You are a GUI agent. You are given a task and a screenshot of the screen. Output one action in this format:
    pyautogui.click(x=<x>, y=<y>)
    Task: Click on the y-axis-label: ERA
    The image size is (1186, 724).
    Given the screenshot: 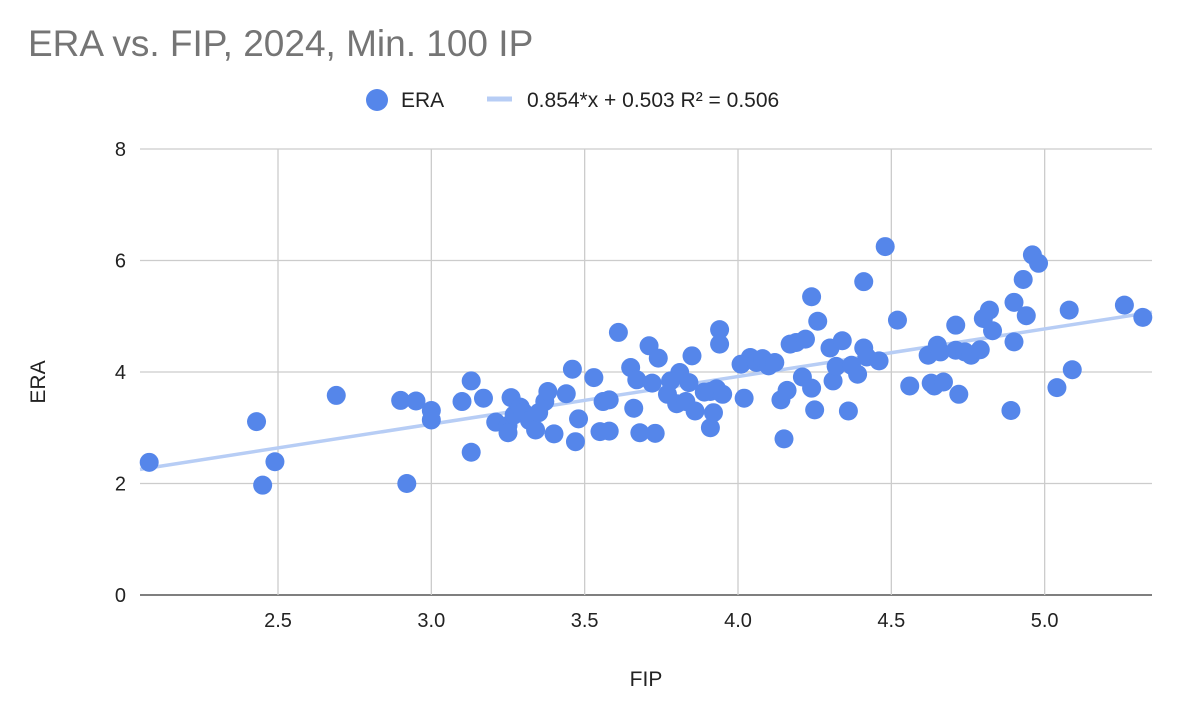 What is the action you would take?
    pyautogui.click(x=38, y=381)
    